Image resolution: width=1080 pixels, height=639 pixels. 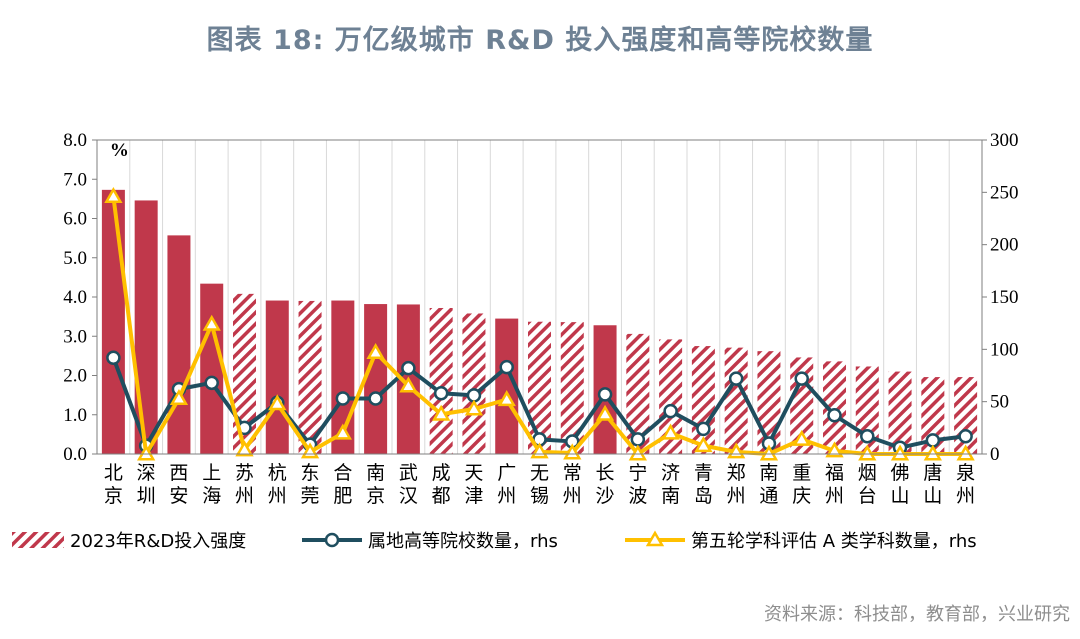 What do you see at coordinates (1004, 349) in the screenshot?
I see `right-tick-label: 100` at bounding box center [1004, 349].